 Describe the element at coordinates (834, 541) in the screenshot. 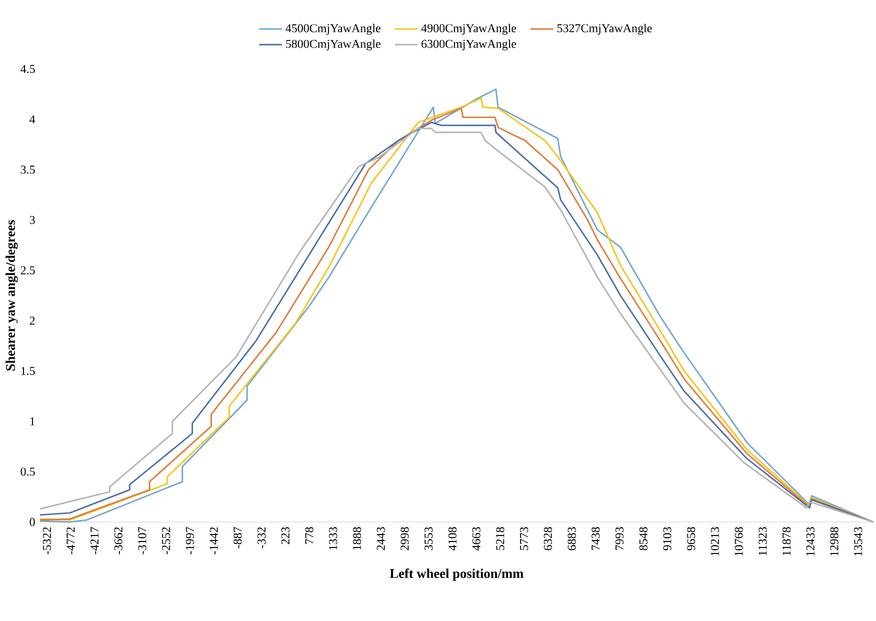

I see `x-tick-label: 12988` at that location.